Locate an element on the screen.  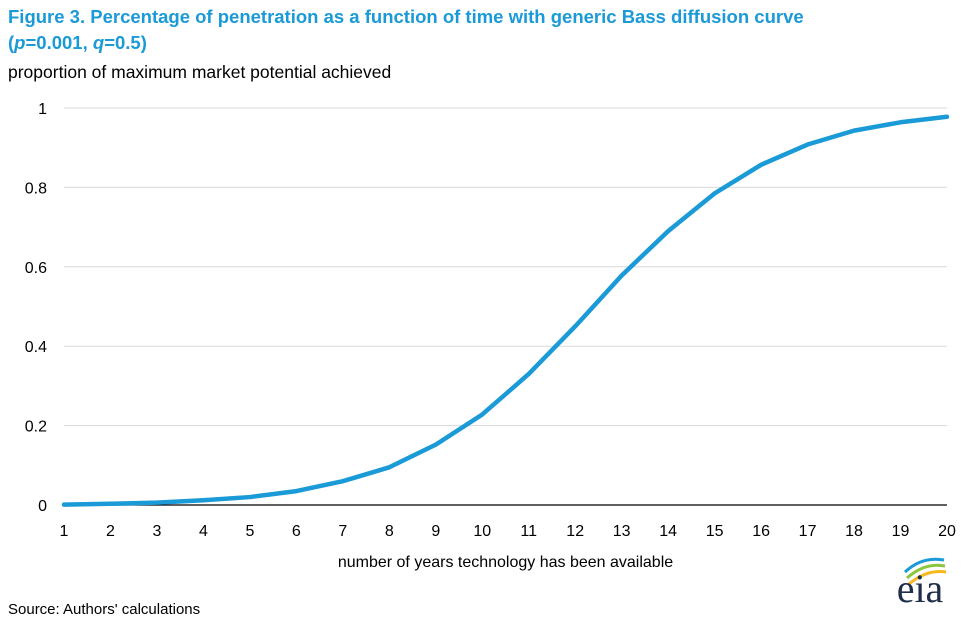
eia-logo: eia is located at coordinates (922, 584).